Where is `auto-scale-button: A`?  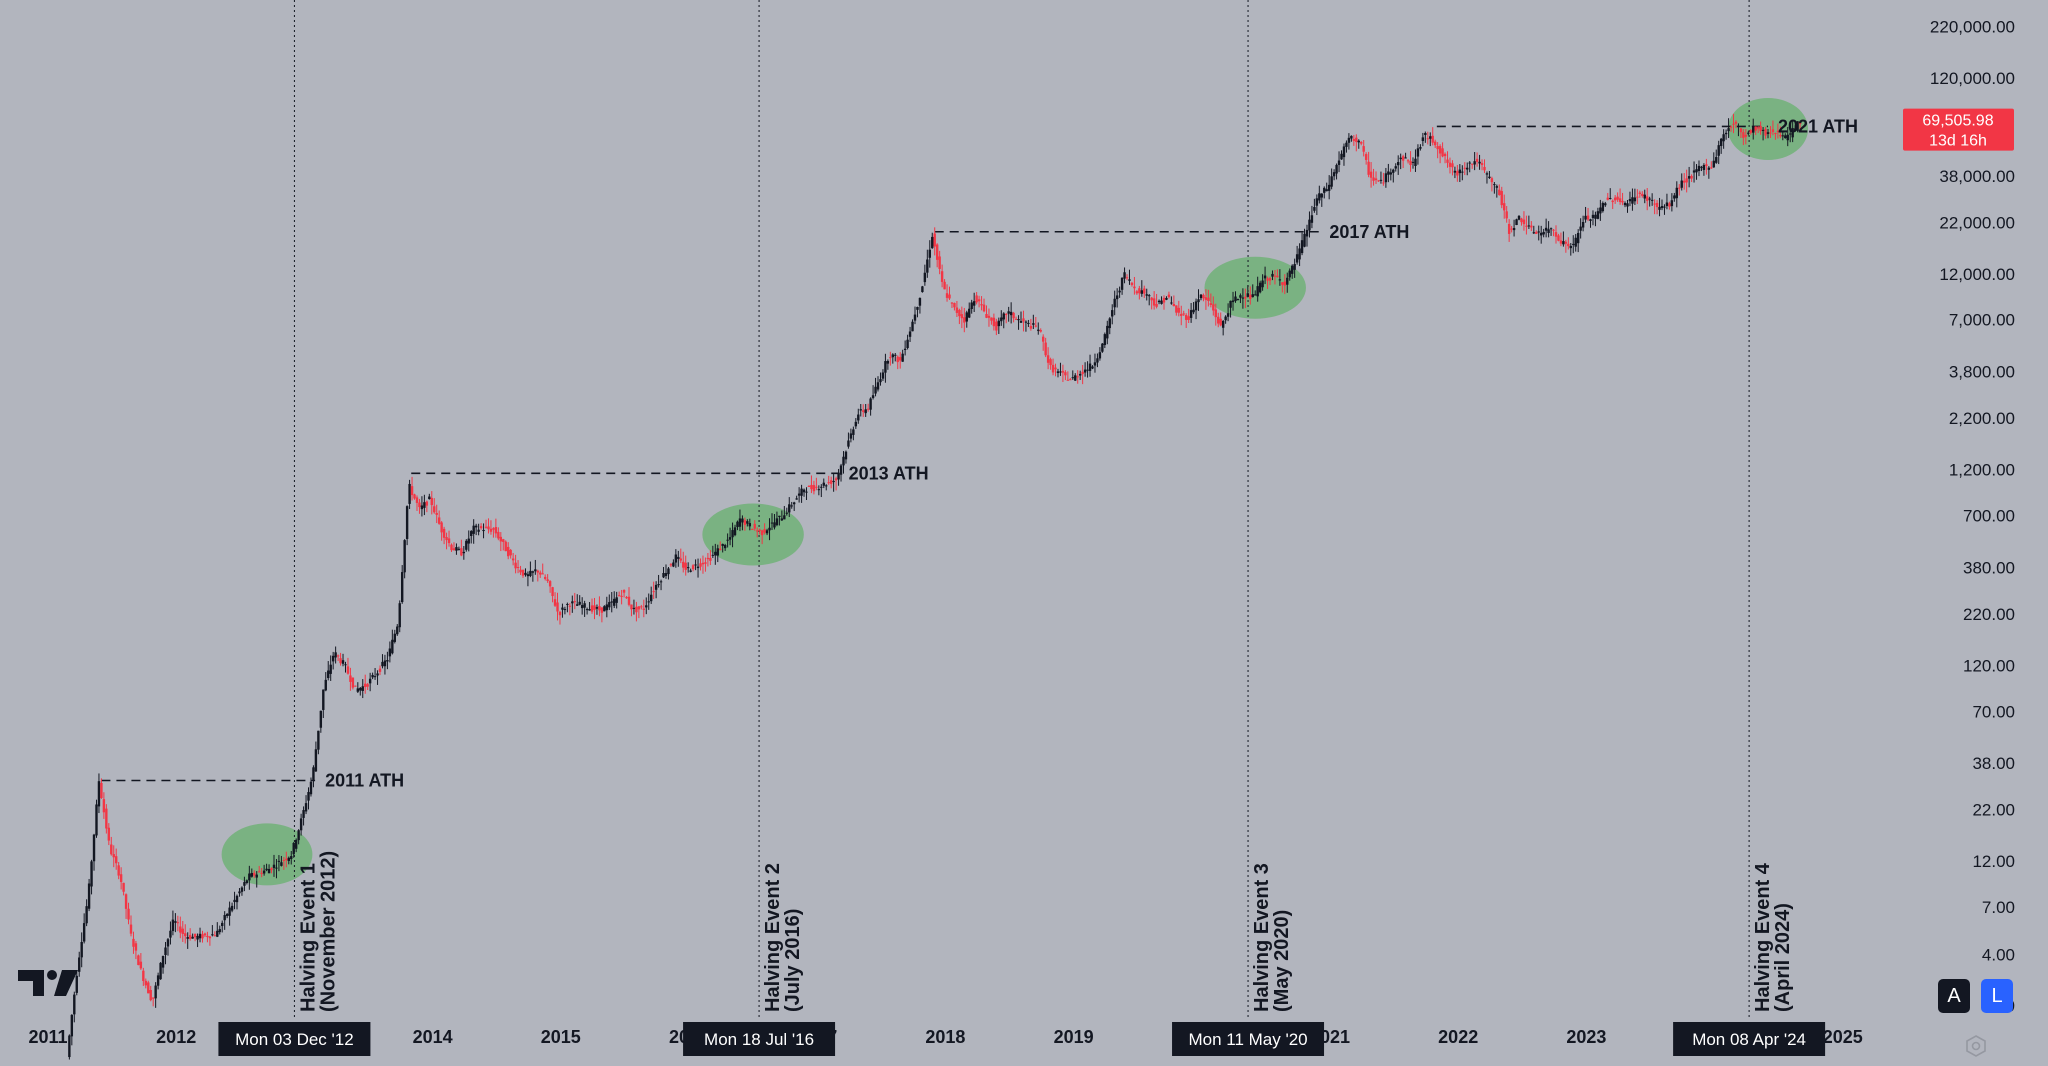
auto-scale-button: A is located at coordinates (1954, 996).